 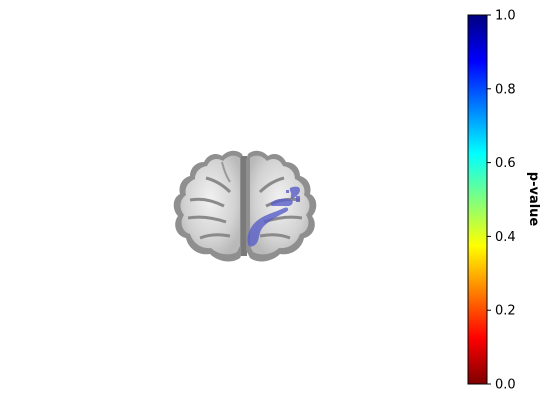 I want to click on left-hemisphere, so click(x=208, y=206).